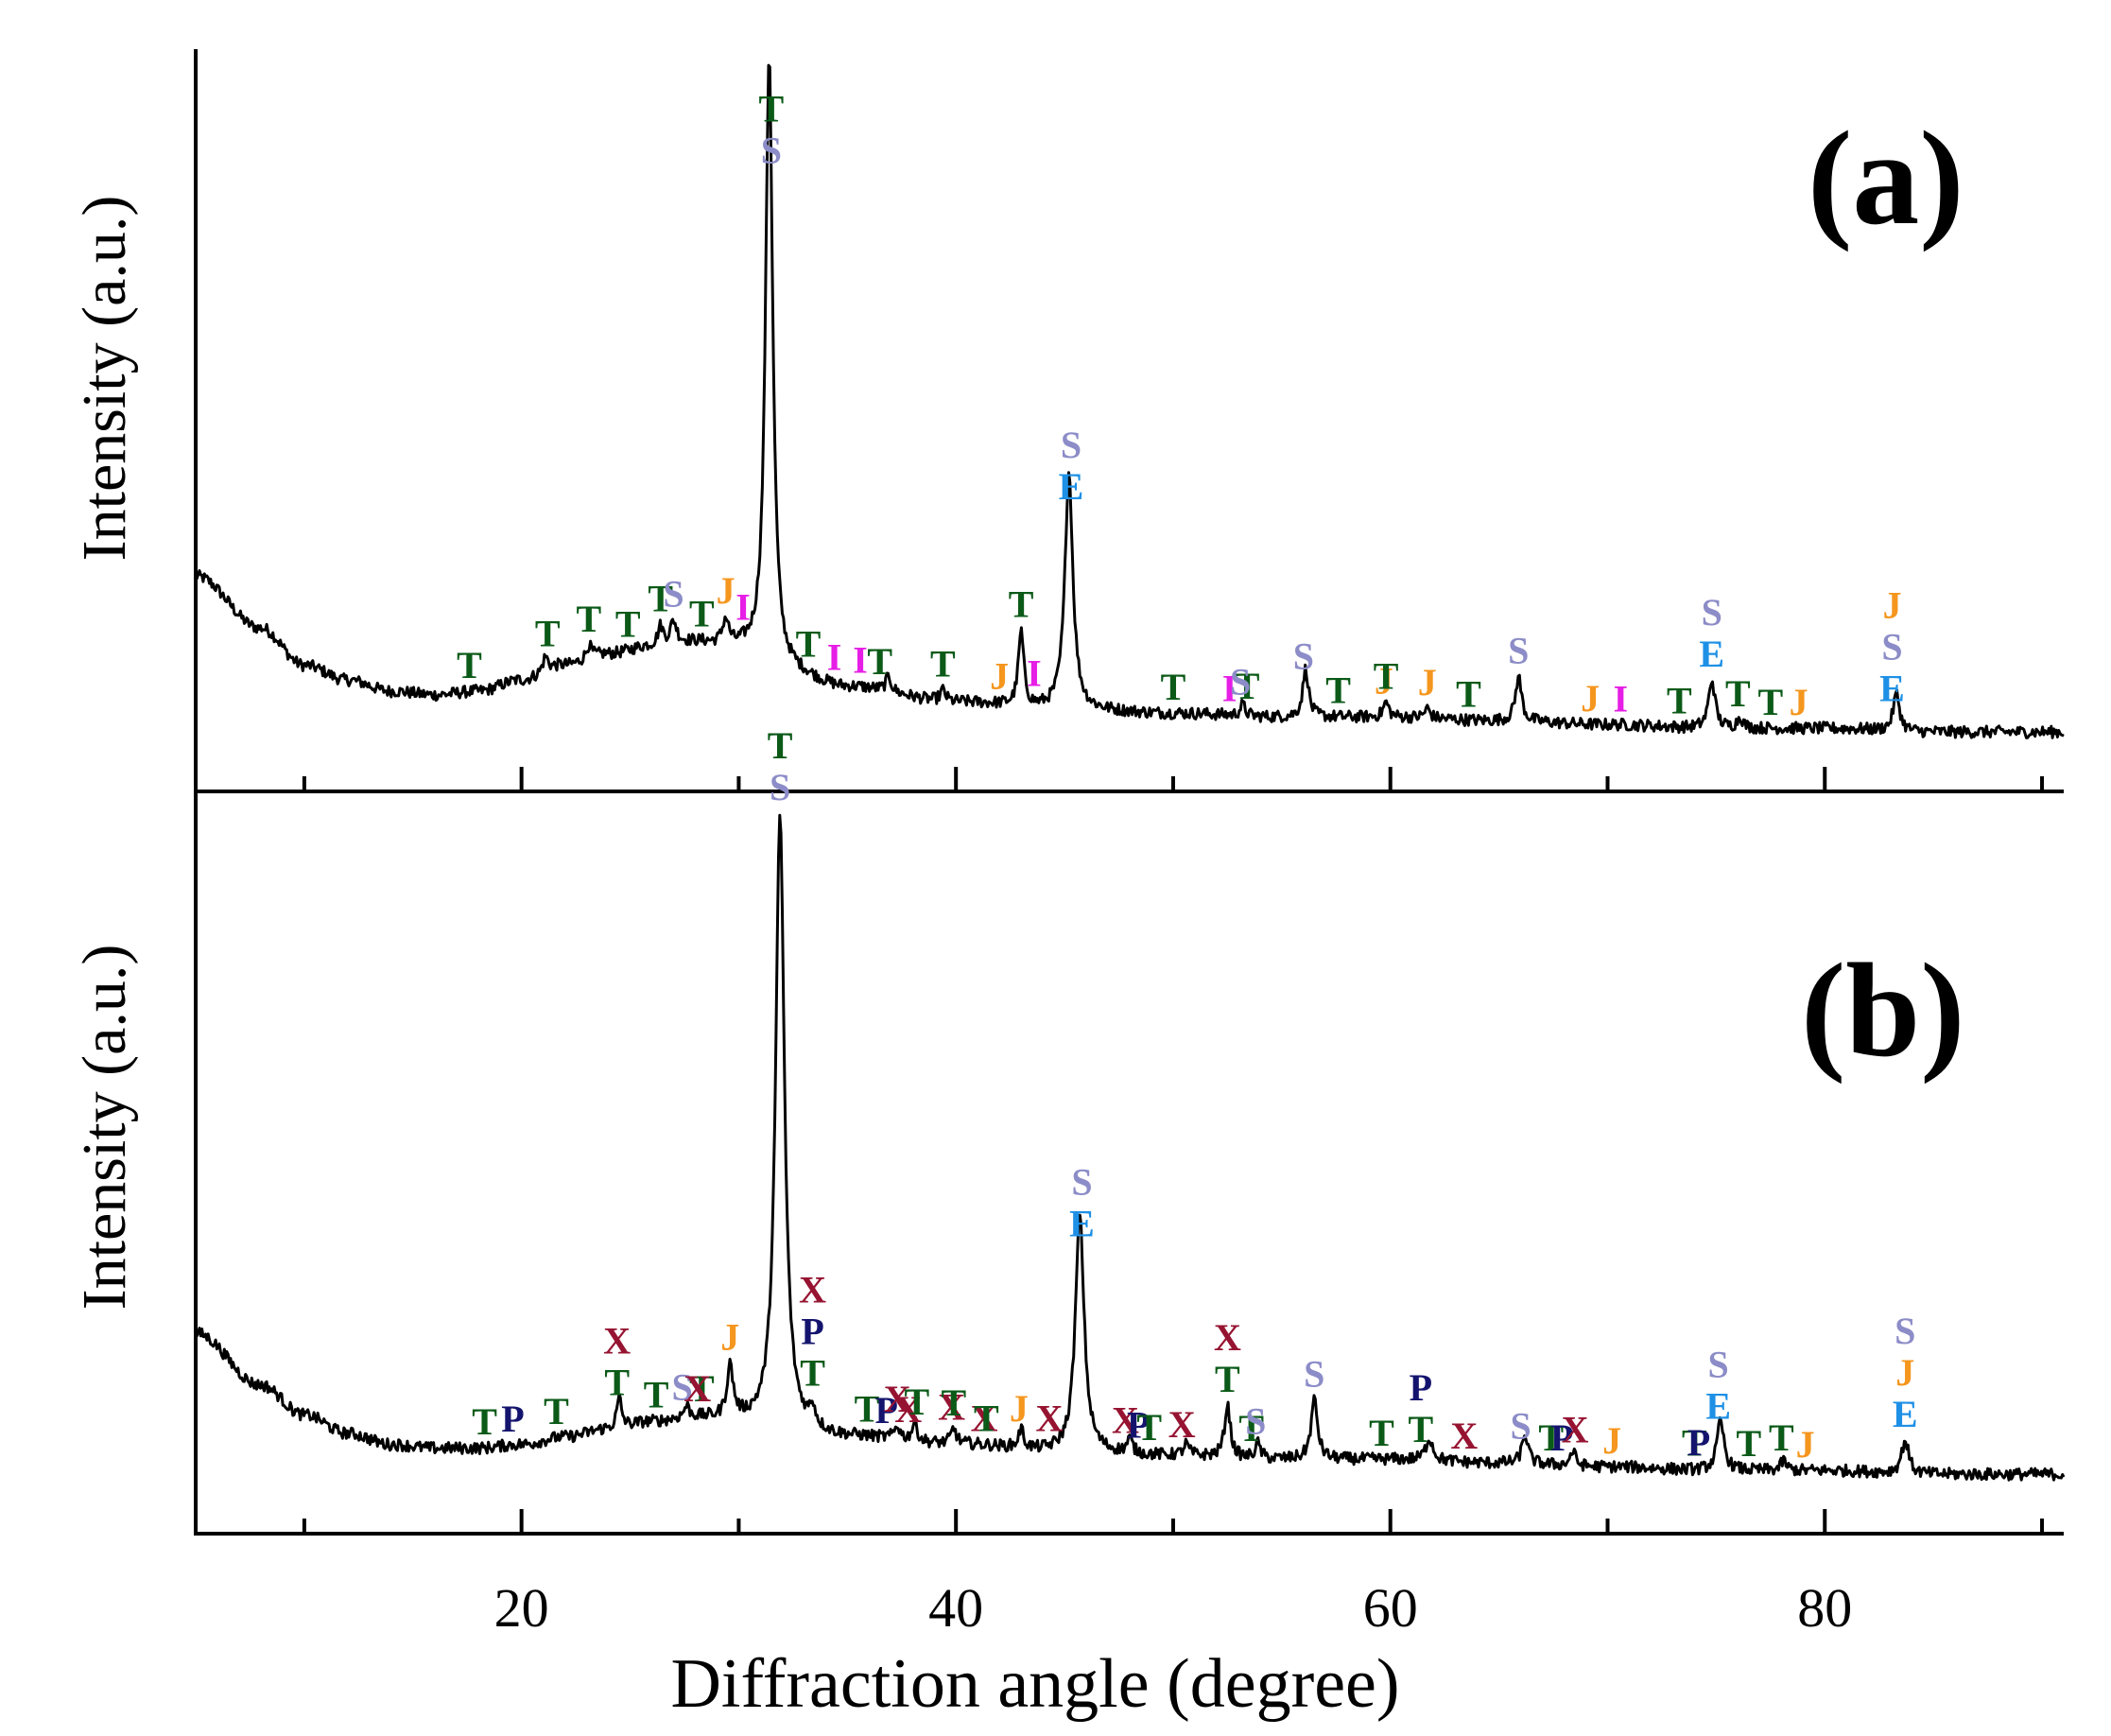  What do you see at coordinates (1883, 1010) in the screenshot?
I see `panel-b-label: (b)` at bounding box center [1883, 1010].